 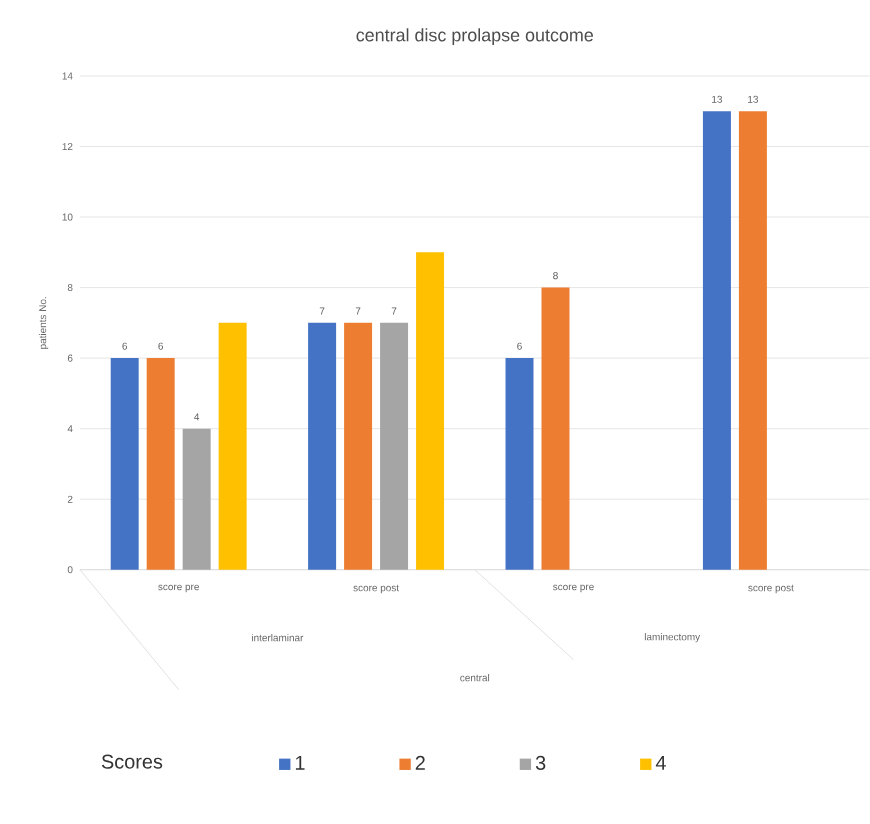 What do you see at coordinates (132, 761) in the screenshot?
I see `legend-title: Scores` at bounding box center [132, 761].